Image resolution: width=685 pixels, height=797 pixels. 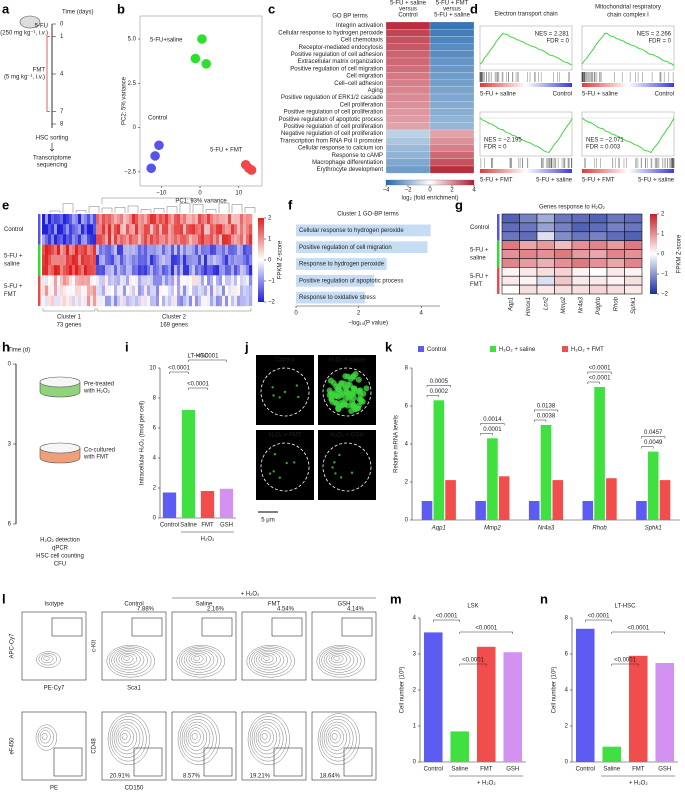 What do you see at coordinates (174, 326) in the screenshot?
I see `cluster-label: 169 genes` at bounding box center [174, 326].